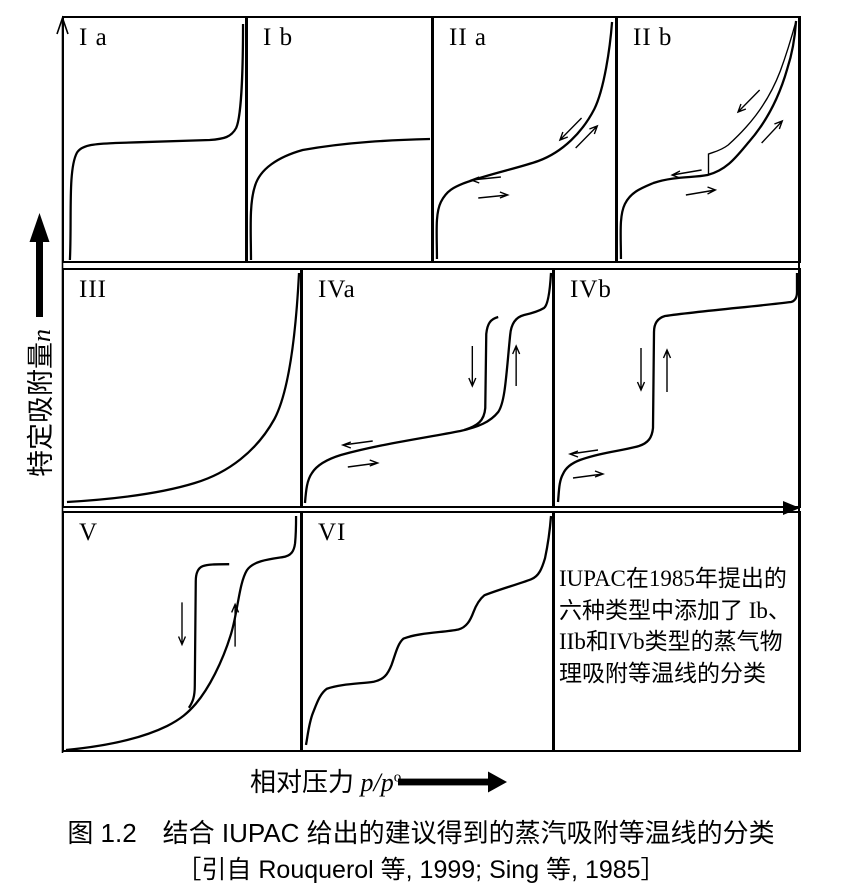  I want to click on panel-type-IIa: II a, so click(526, 139).